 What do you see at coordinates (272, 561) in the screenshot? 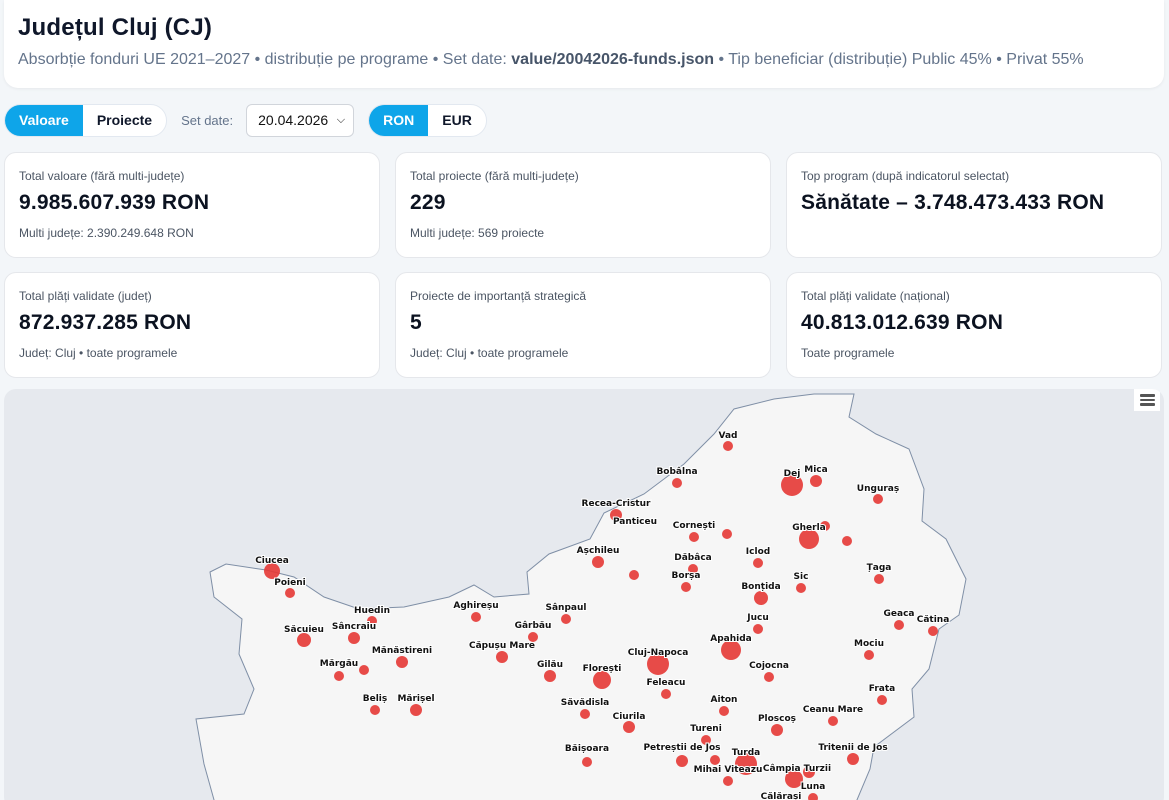
I see `map-place-label: Ciucea` at bounding box center [272, 561].